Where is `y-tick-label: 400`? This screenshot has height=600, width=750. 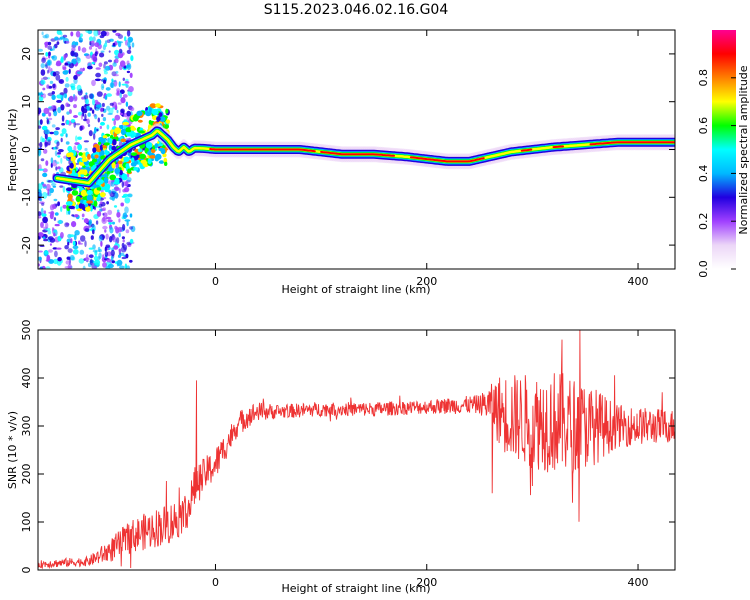
y-tick-label: 400 is located at coordinates (26, 378).